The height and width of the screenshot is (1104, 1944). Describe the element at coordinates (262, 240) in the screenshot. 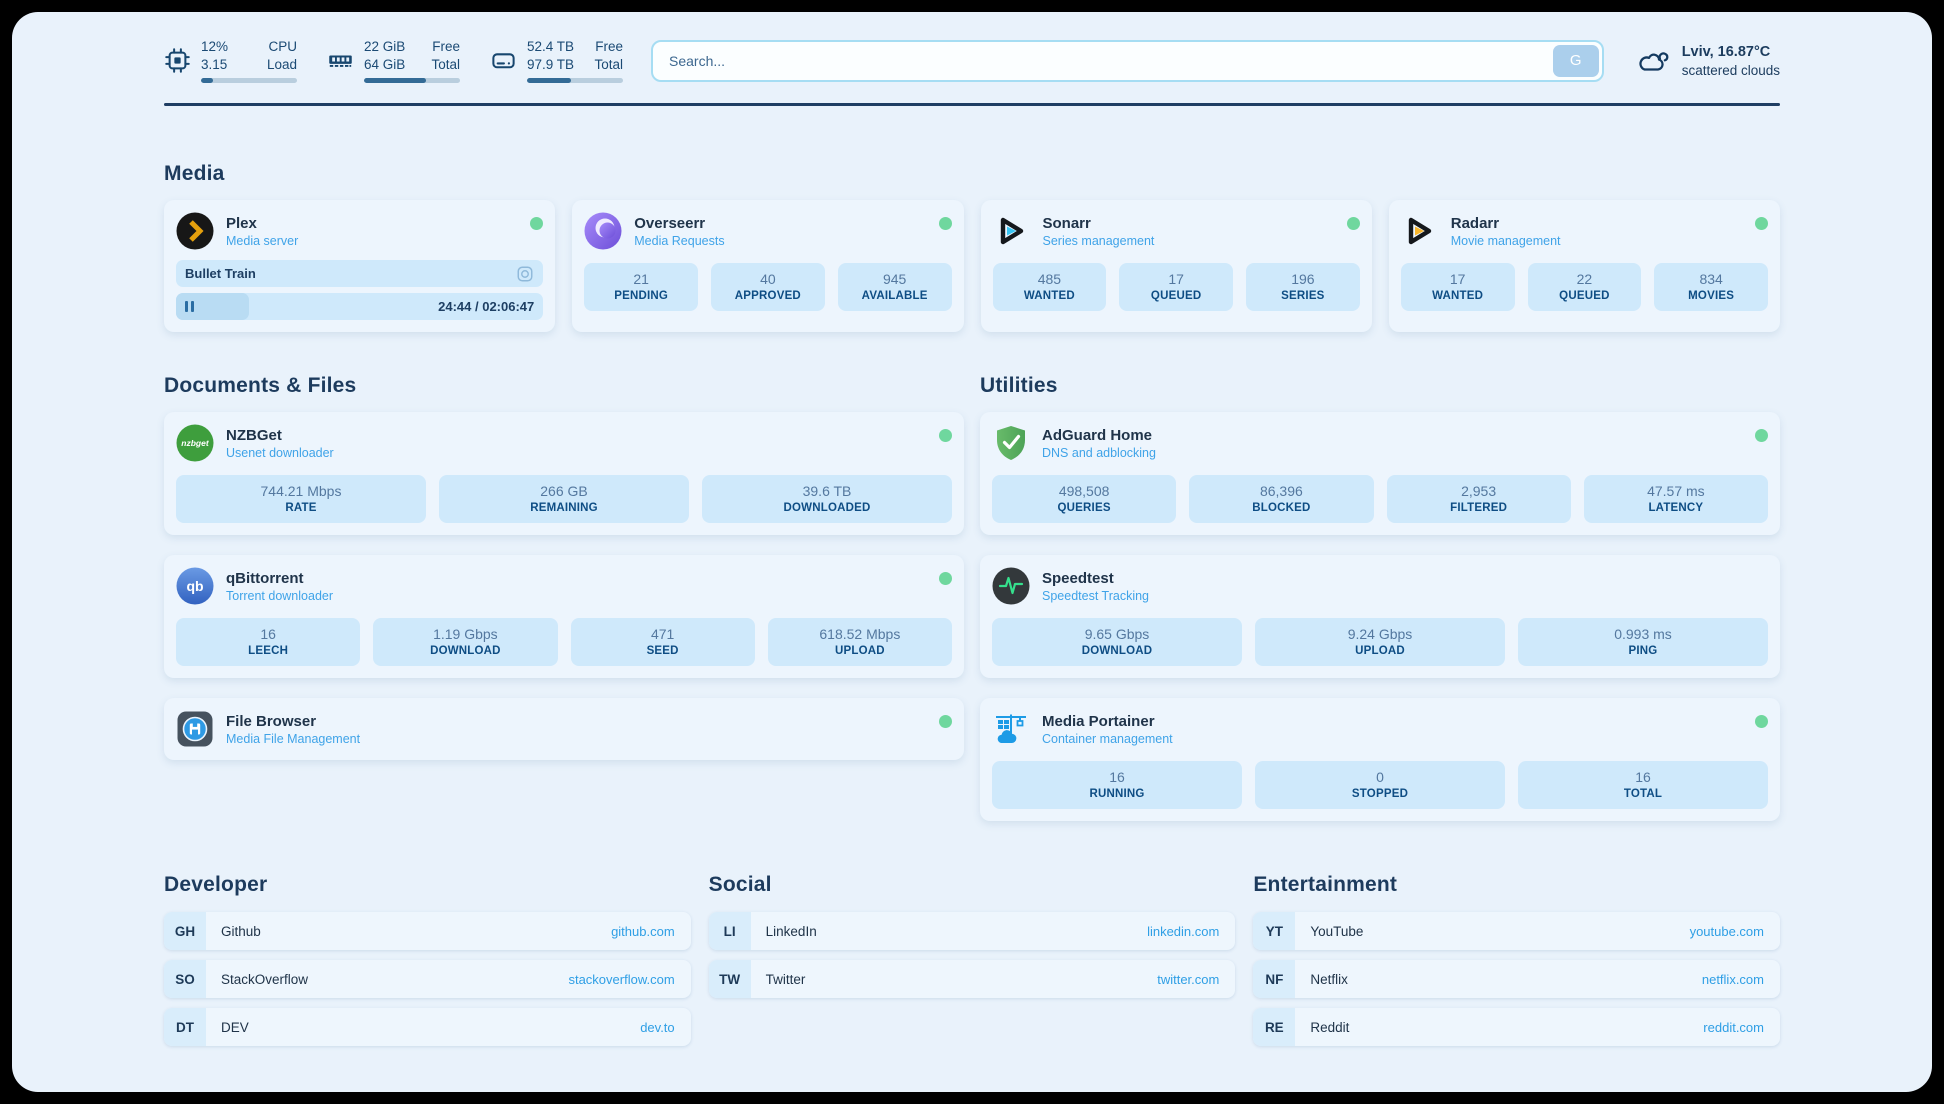

I see `service-description: Media server` at that location.